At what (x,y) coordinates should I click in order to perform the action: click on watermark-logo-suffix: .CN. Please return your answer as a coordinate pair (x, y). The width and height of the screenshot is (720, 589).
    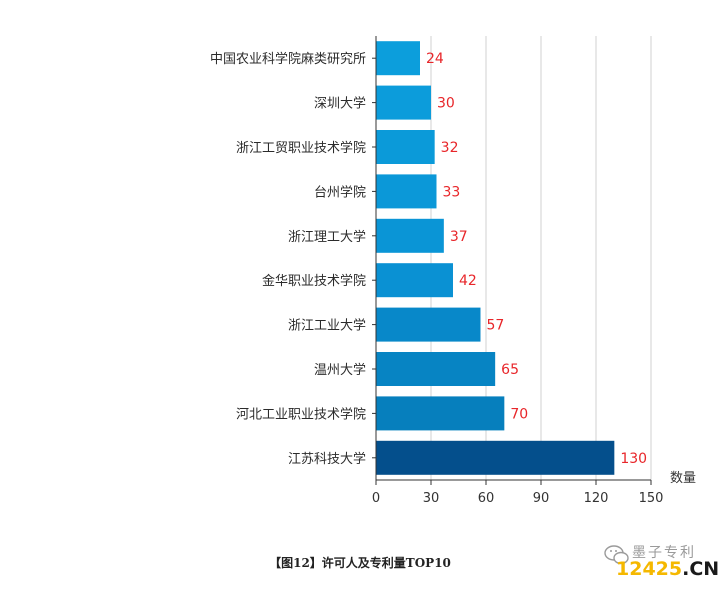
    Looking at the image, I should click on (701, 569).